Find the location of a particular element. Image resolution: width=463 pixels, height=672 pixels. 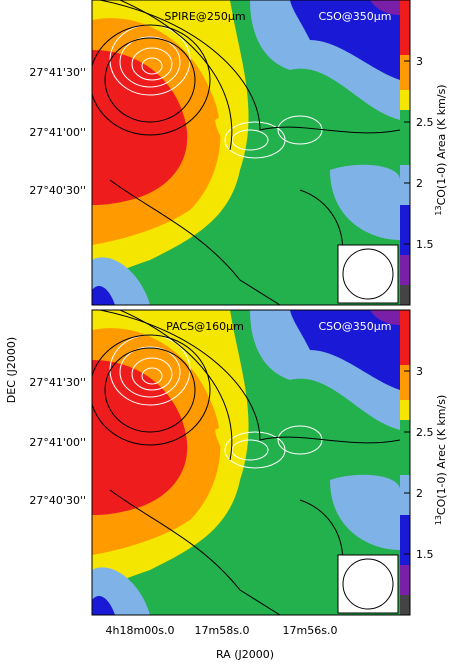

colorbar-label: 13CO(1-0) Arec (K km/s) is located at coordinates (441, 460).